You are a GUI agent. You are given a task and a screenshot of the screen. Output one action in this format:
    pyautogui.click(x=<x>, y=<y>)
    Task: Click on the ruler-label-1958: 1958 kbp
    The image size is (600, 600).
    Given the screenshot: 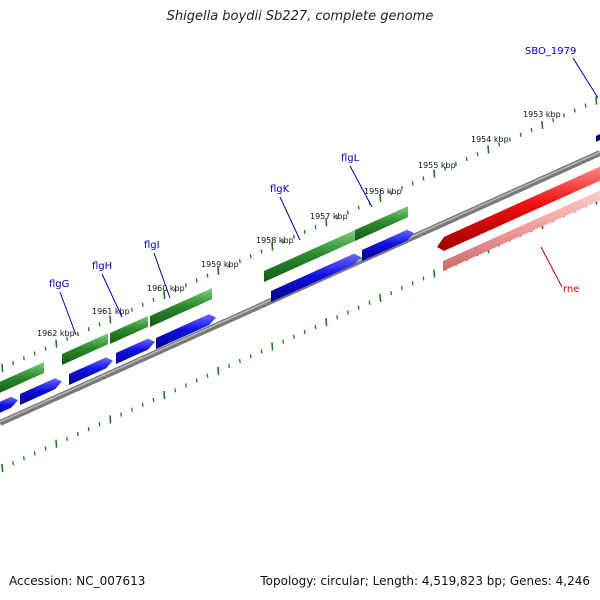 What is the action you would take?
    pyautogui.click(x=275, y=240)
    